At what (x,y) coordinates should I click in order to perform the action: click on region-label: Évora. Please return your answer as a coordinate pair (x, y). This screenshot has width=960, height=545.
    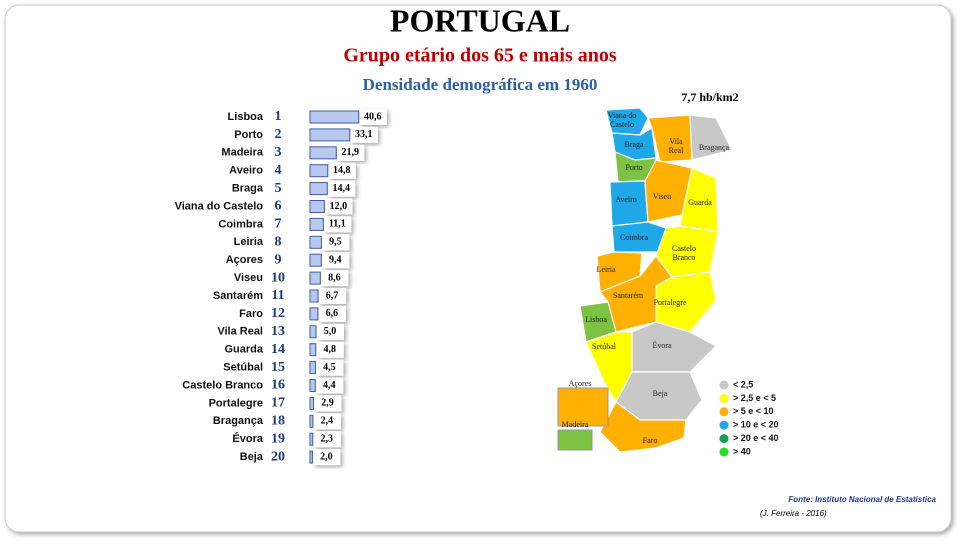
    Looking at the image, I should click on (662, 345).